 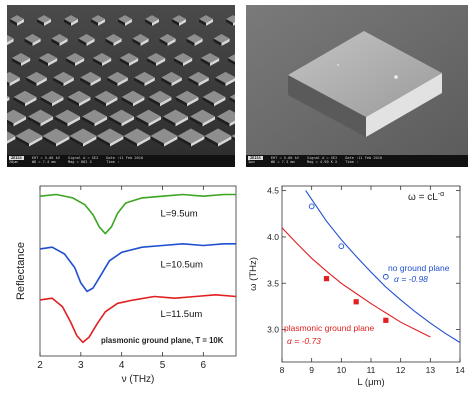 What do you see at coordinates (352, 162) in the screenshot?
I see `sem-info-text: Time :` at bounding box center [352, 162].